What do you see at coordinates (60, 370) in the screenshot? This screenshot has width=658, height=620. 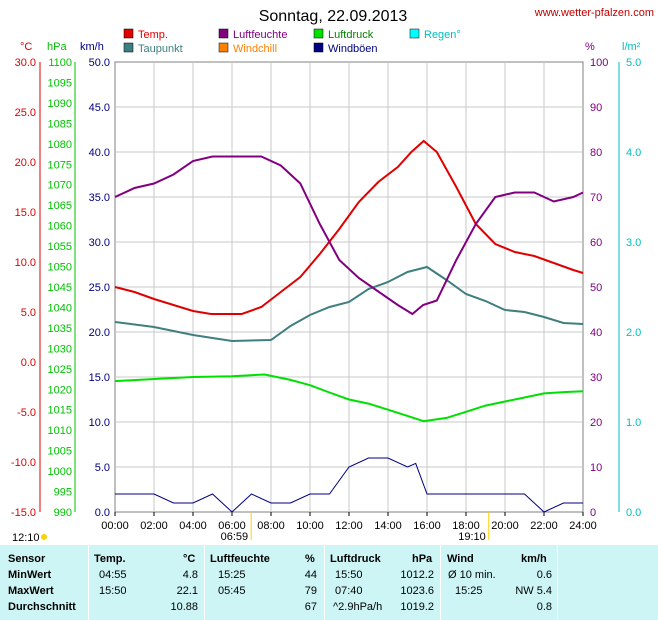 I see `pressure-tick-label: 1025` at bounding box center [60, 370].